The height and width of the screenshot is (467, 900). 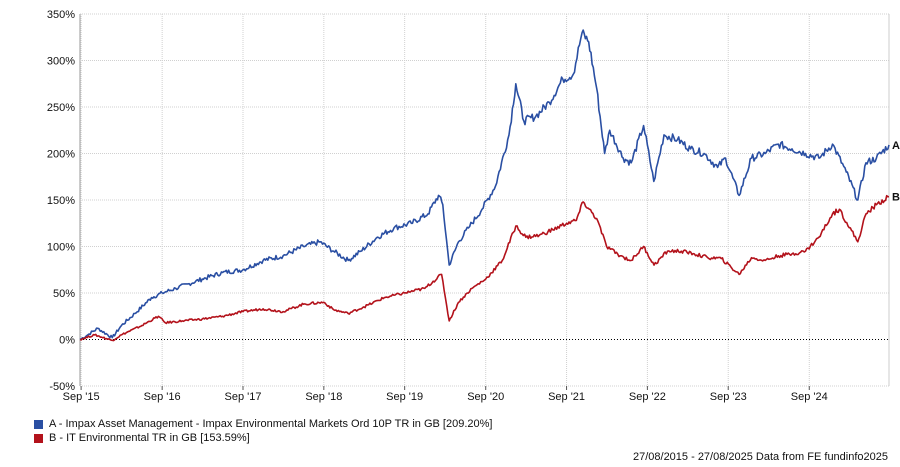 What do you see at coordinates (61, 248) in the screenshot?
I see `y-tick-label: 100%` at bounding box center [61, 248].